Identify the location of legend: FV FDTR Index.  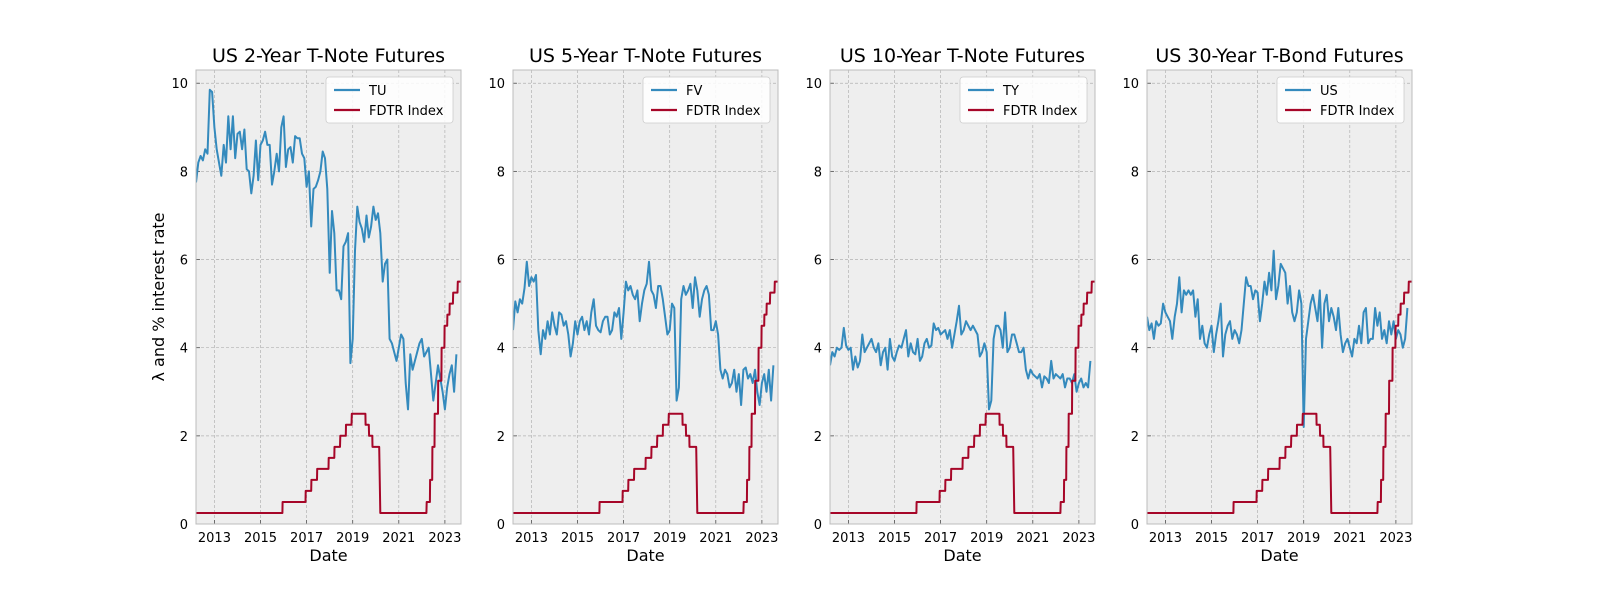
(706, 100).